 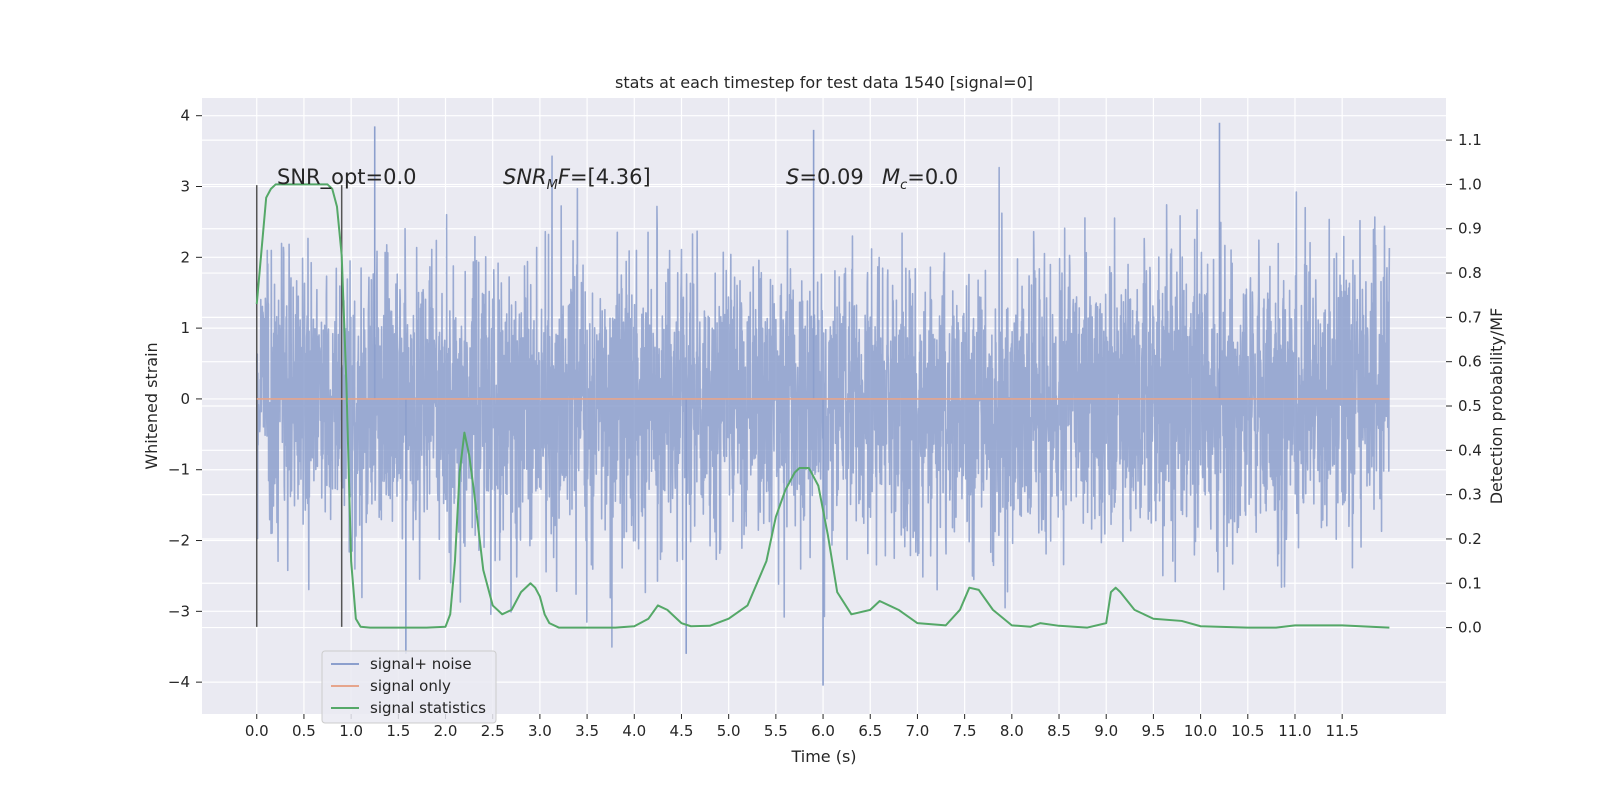 What do you see at coordinates (870, 731) in the screenshot?
I see `x-tick-label-13: 6.5` at bounding box center [870, 731].